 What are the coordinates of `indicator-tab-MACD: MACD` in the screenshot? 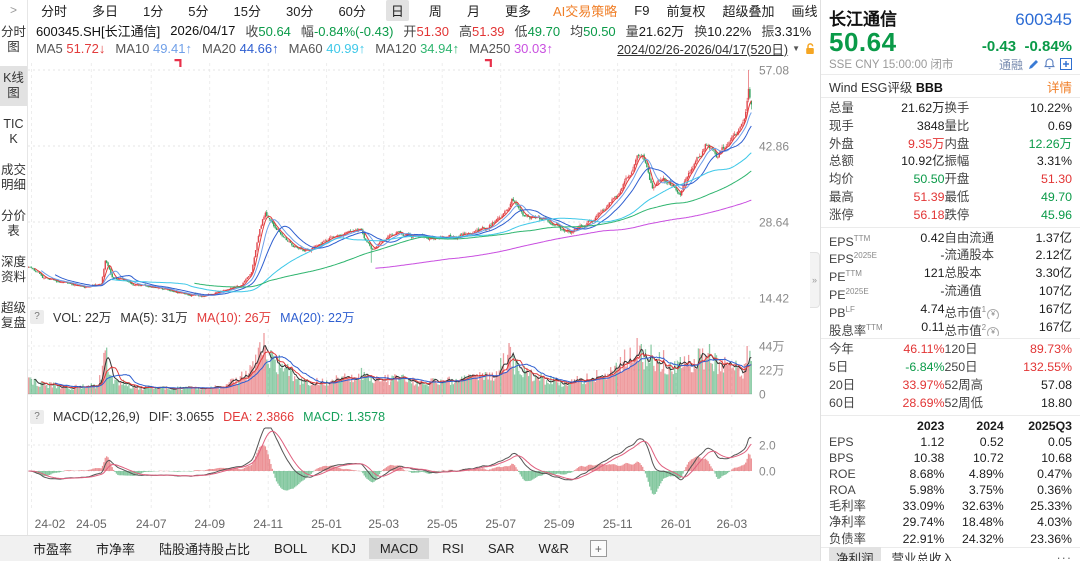 It's located at (399, 548).